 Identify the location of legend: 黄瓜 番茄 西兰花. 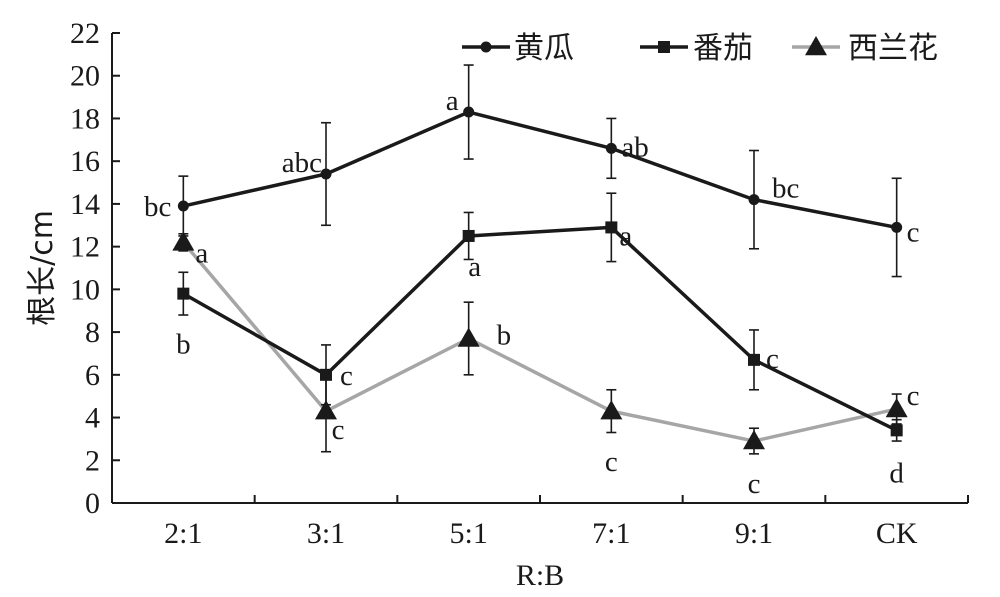
(700, 48).